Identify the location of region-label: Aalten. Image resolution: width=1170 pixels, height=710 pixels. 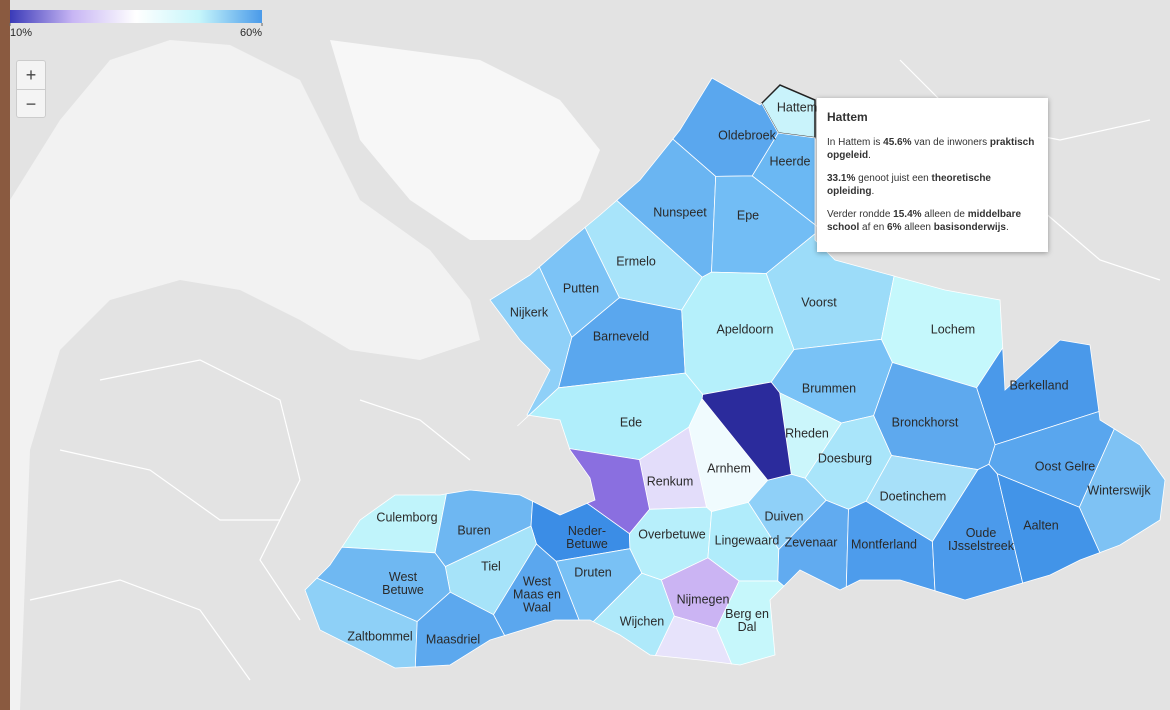
(1040, 525).